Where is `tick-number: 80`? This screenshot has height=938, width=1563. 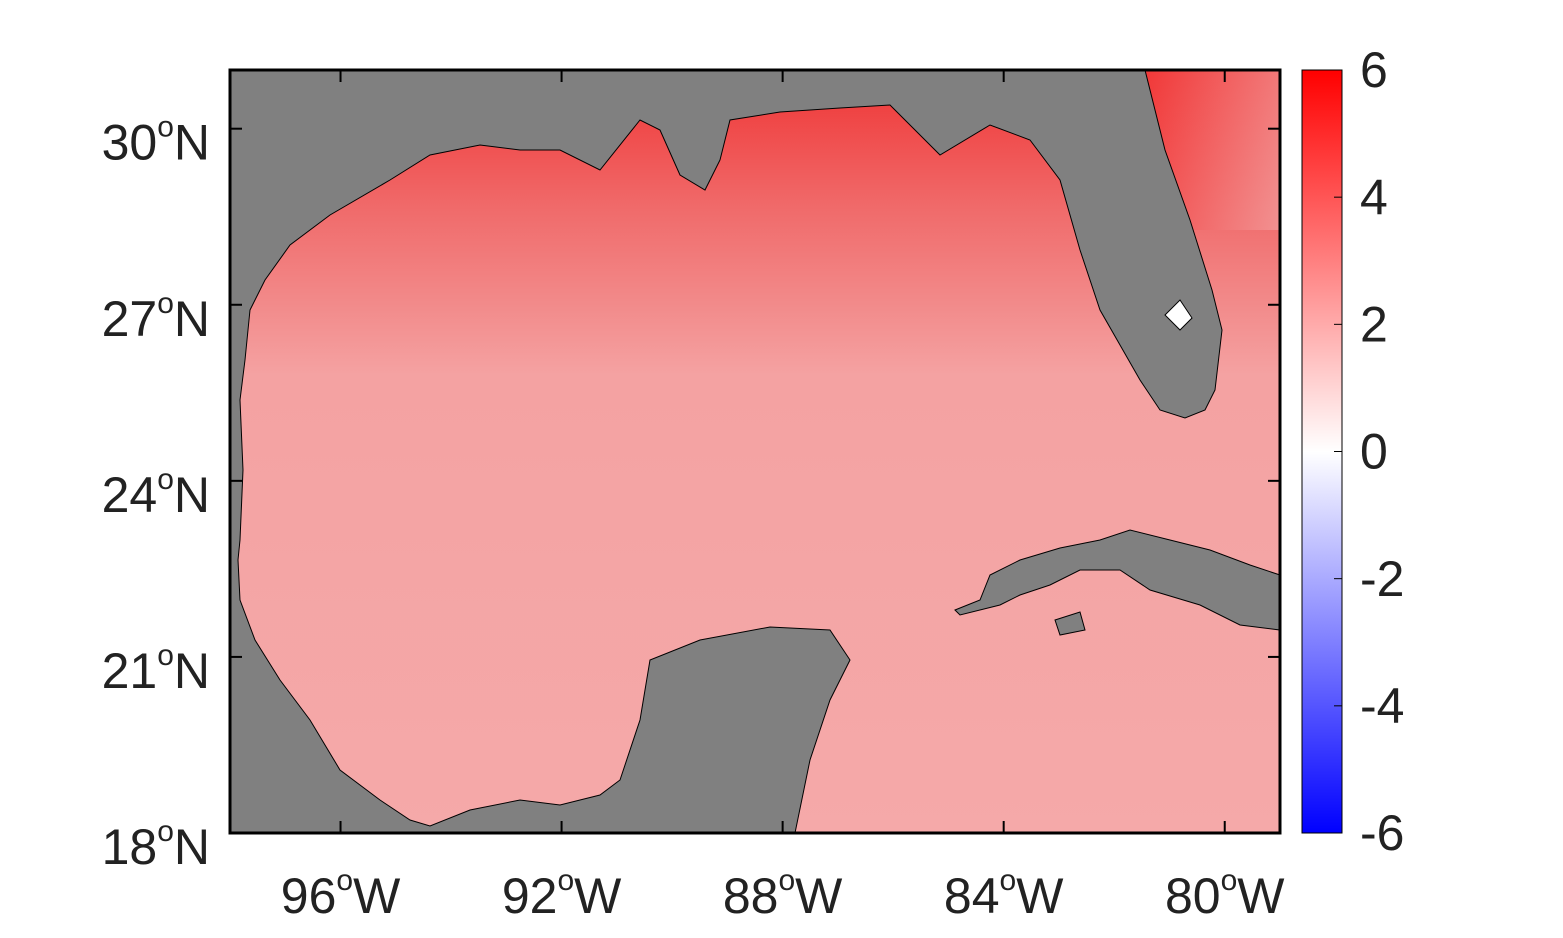 tick-number: 80 is located at coordinates (1193, 896).